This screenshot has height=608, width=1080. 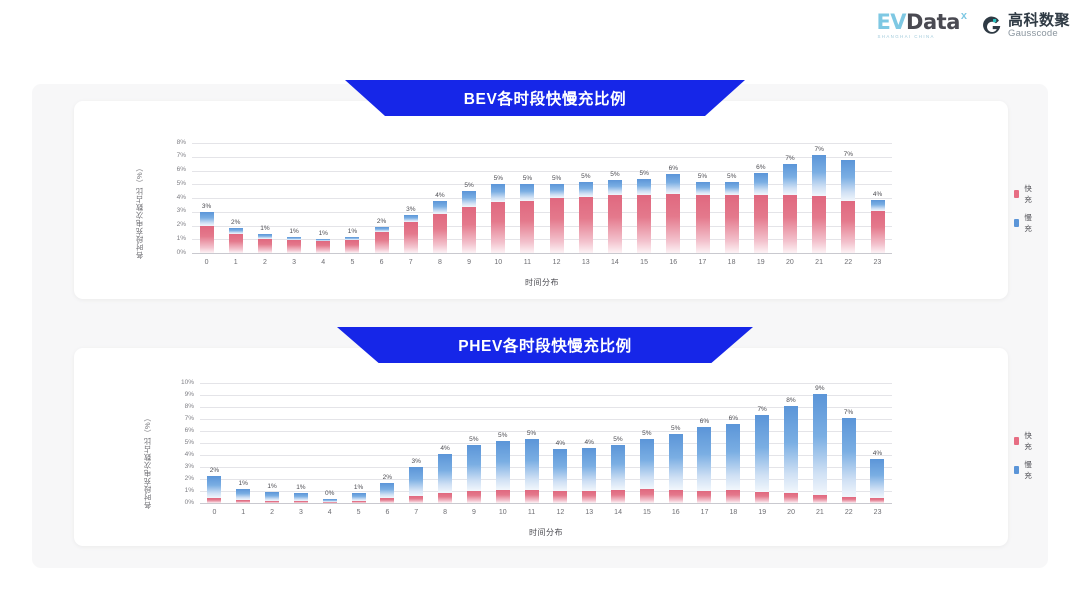 I want to click on bar-slot: 3%, so click(x=416, y=443).